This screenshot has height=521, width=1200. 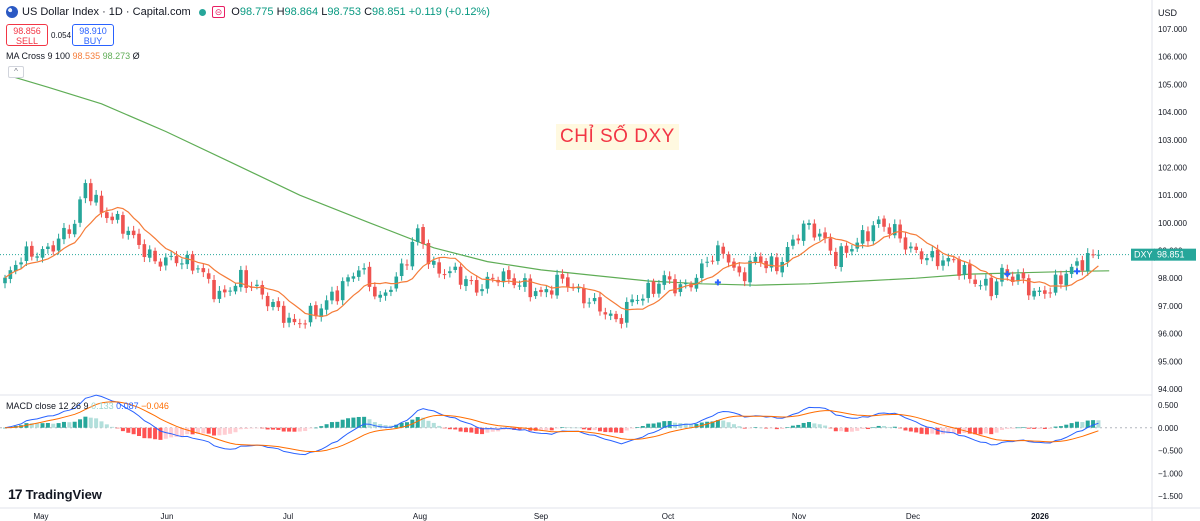 What do you see at coordinates (551, 425) in the screenshot?
I see `macd-line` at bounding box center [551, 425].